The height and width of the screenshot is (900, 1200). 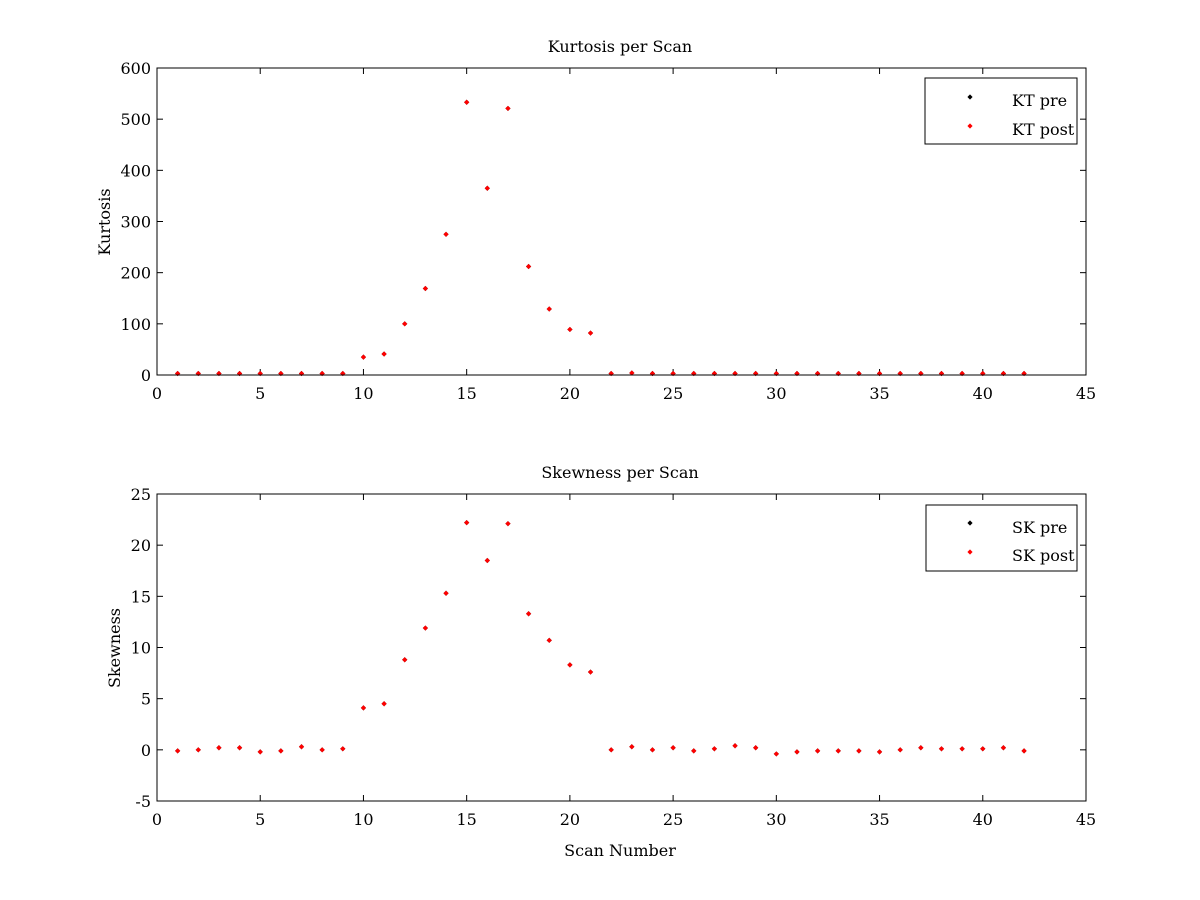 What do you see at coordinates (1043, 129) in the screenshot?
I see `legend-label-kt-post: KT post` at bounding box center [1043, 129].